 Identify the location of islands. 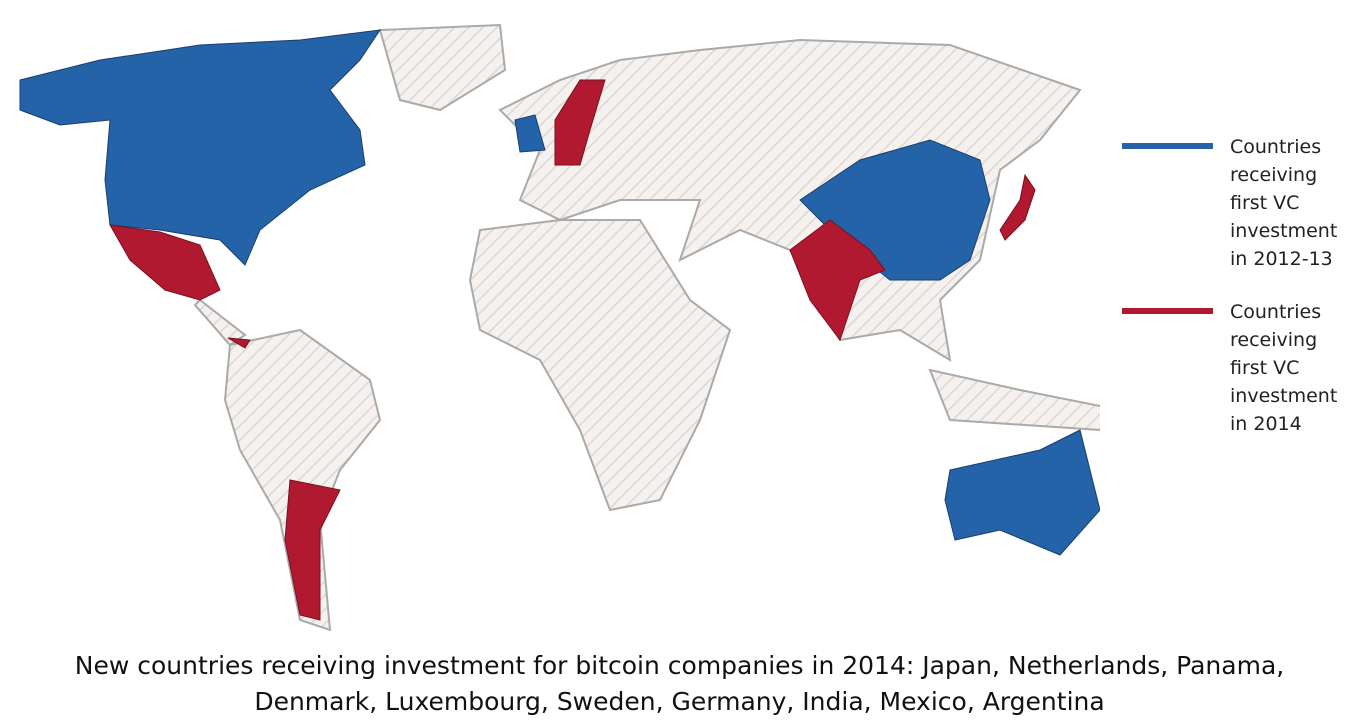
(1014, 400).